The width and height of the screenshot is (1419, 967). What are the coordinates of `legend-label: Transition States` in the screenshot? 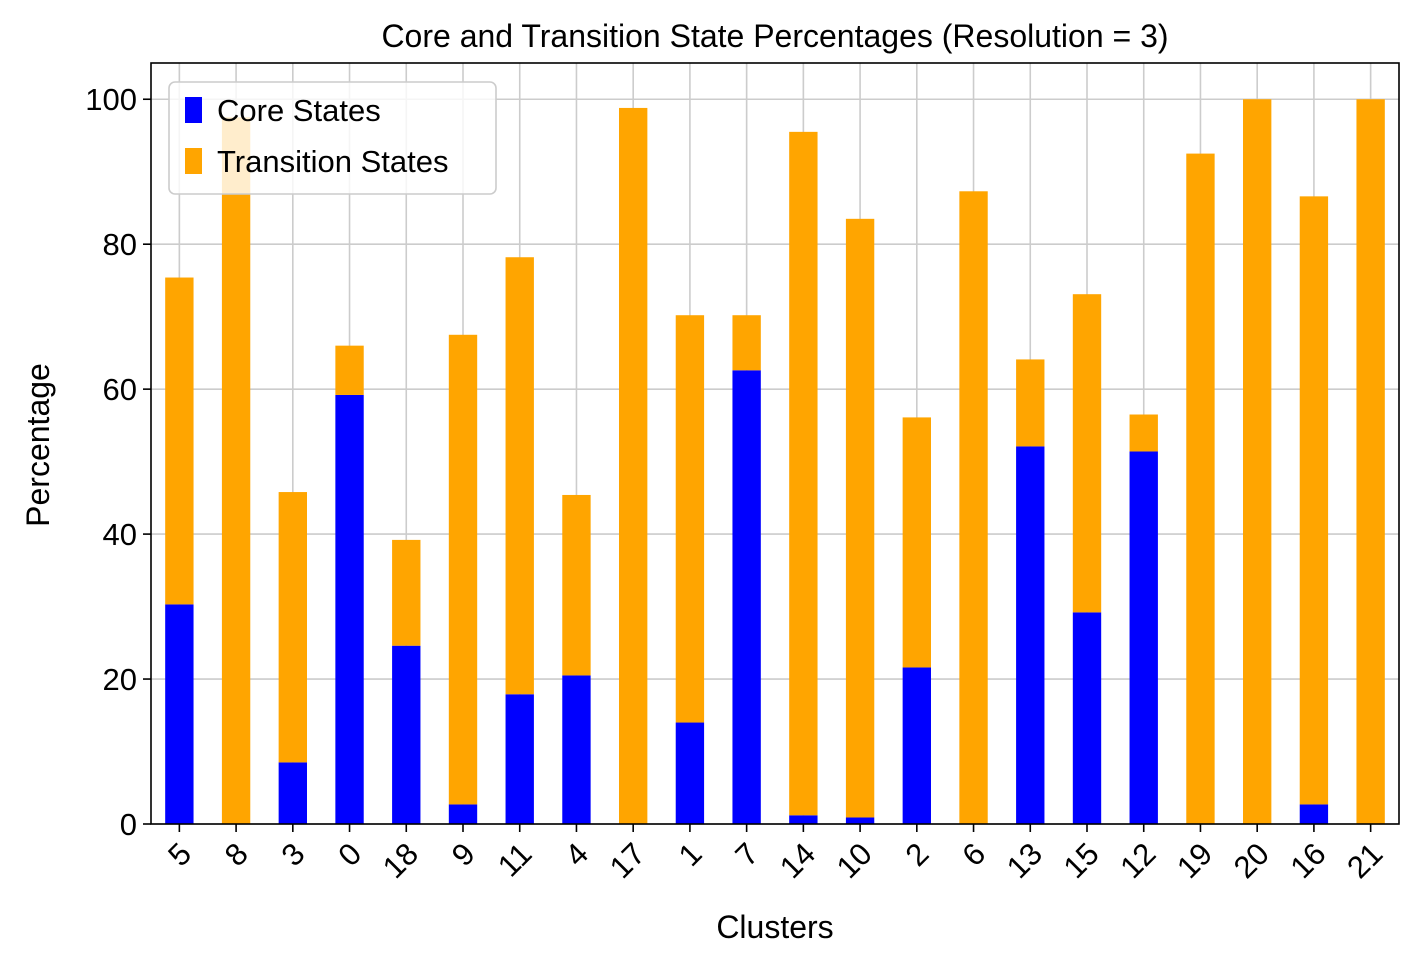 It's located at (332, 161).